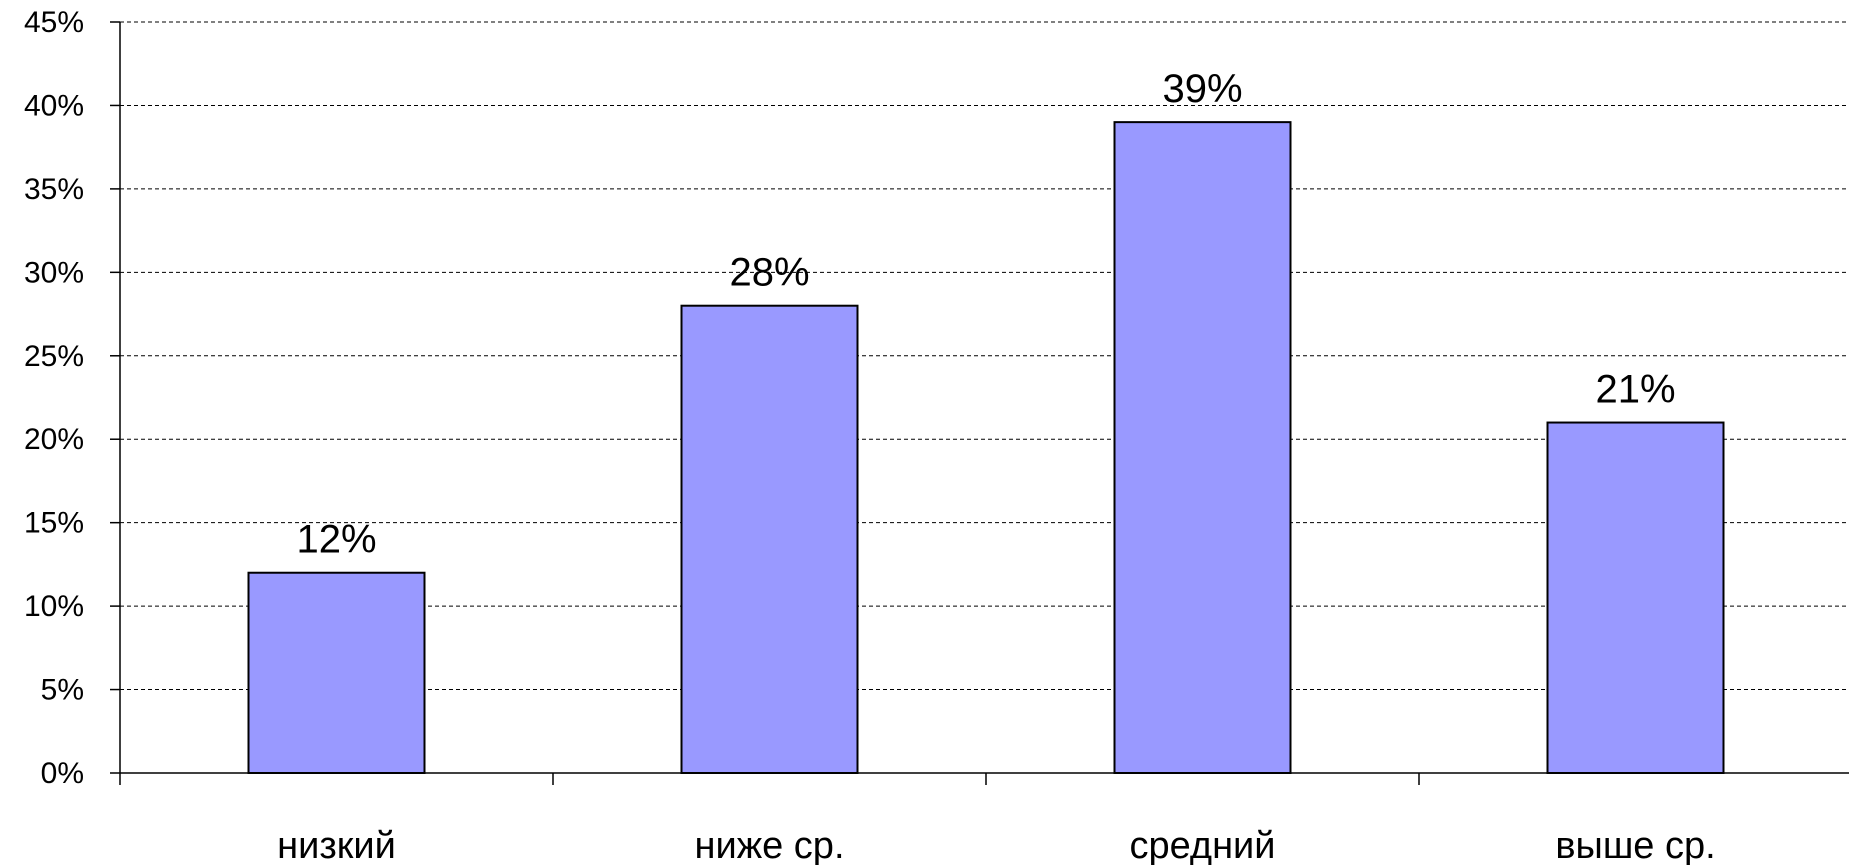 This screenshot has width=1849, height=865. Describe the element at coordinates (62, 773) in the screenshot. I see `y-tick-label: 0%` at that location.